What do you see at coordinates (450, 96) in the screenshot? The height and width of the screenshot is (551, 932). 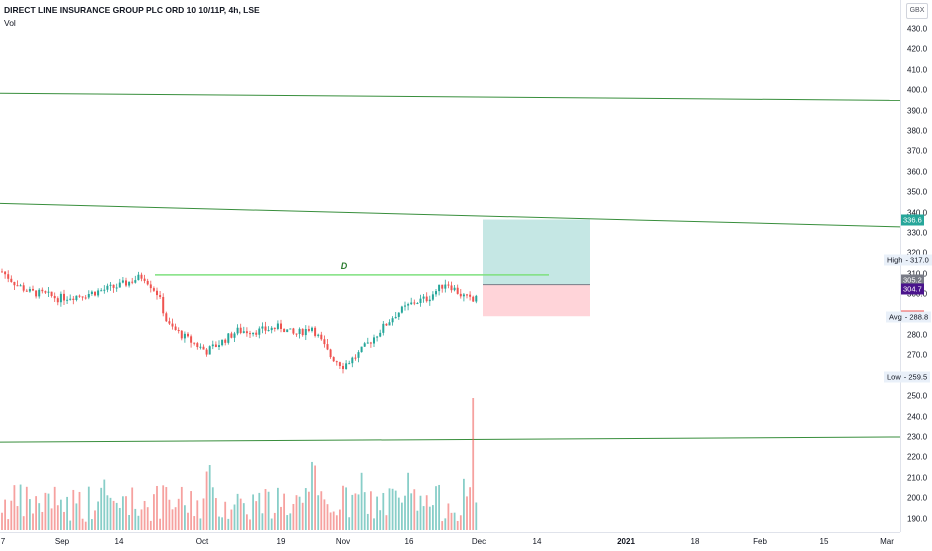 I see `trendline-upper` at bounding box center [450, 96].